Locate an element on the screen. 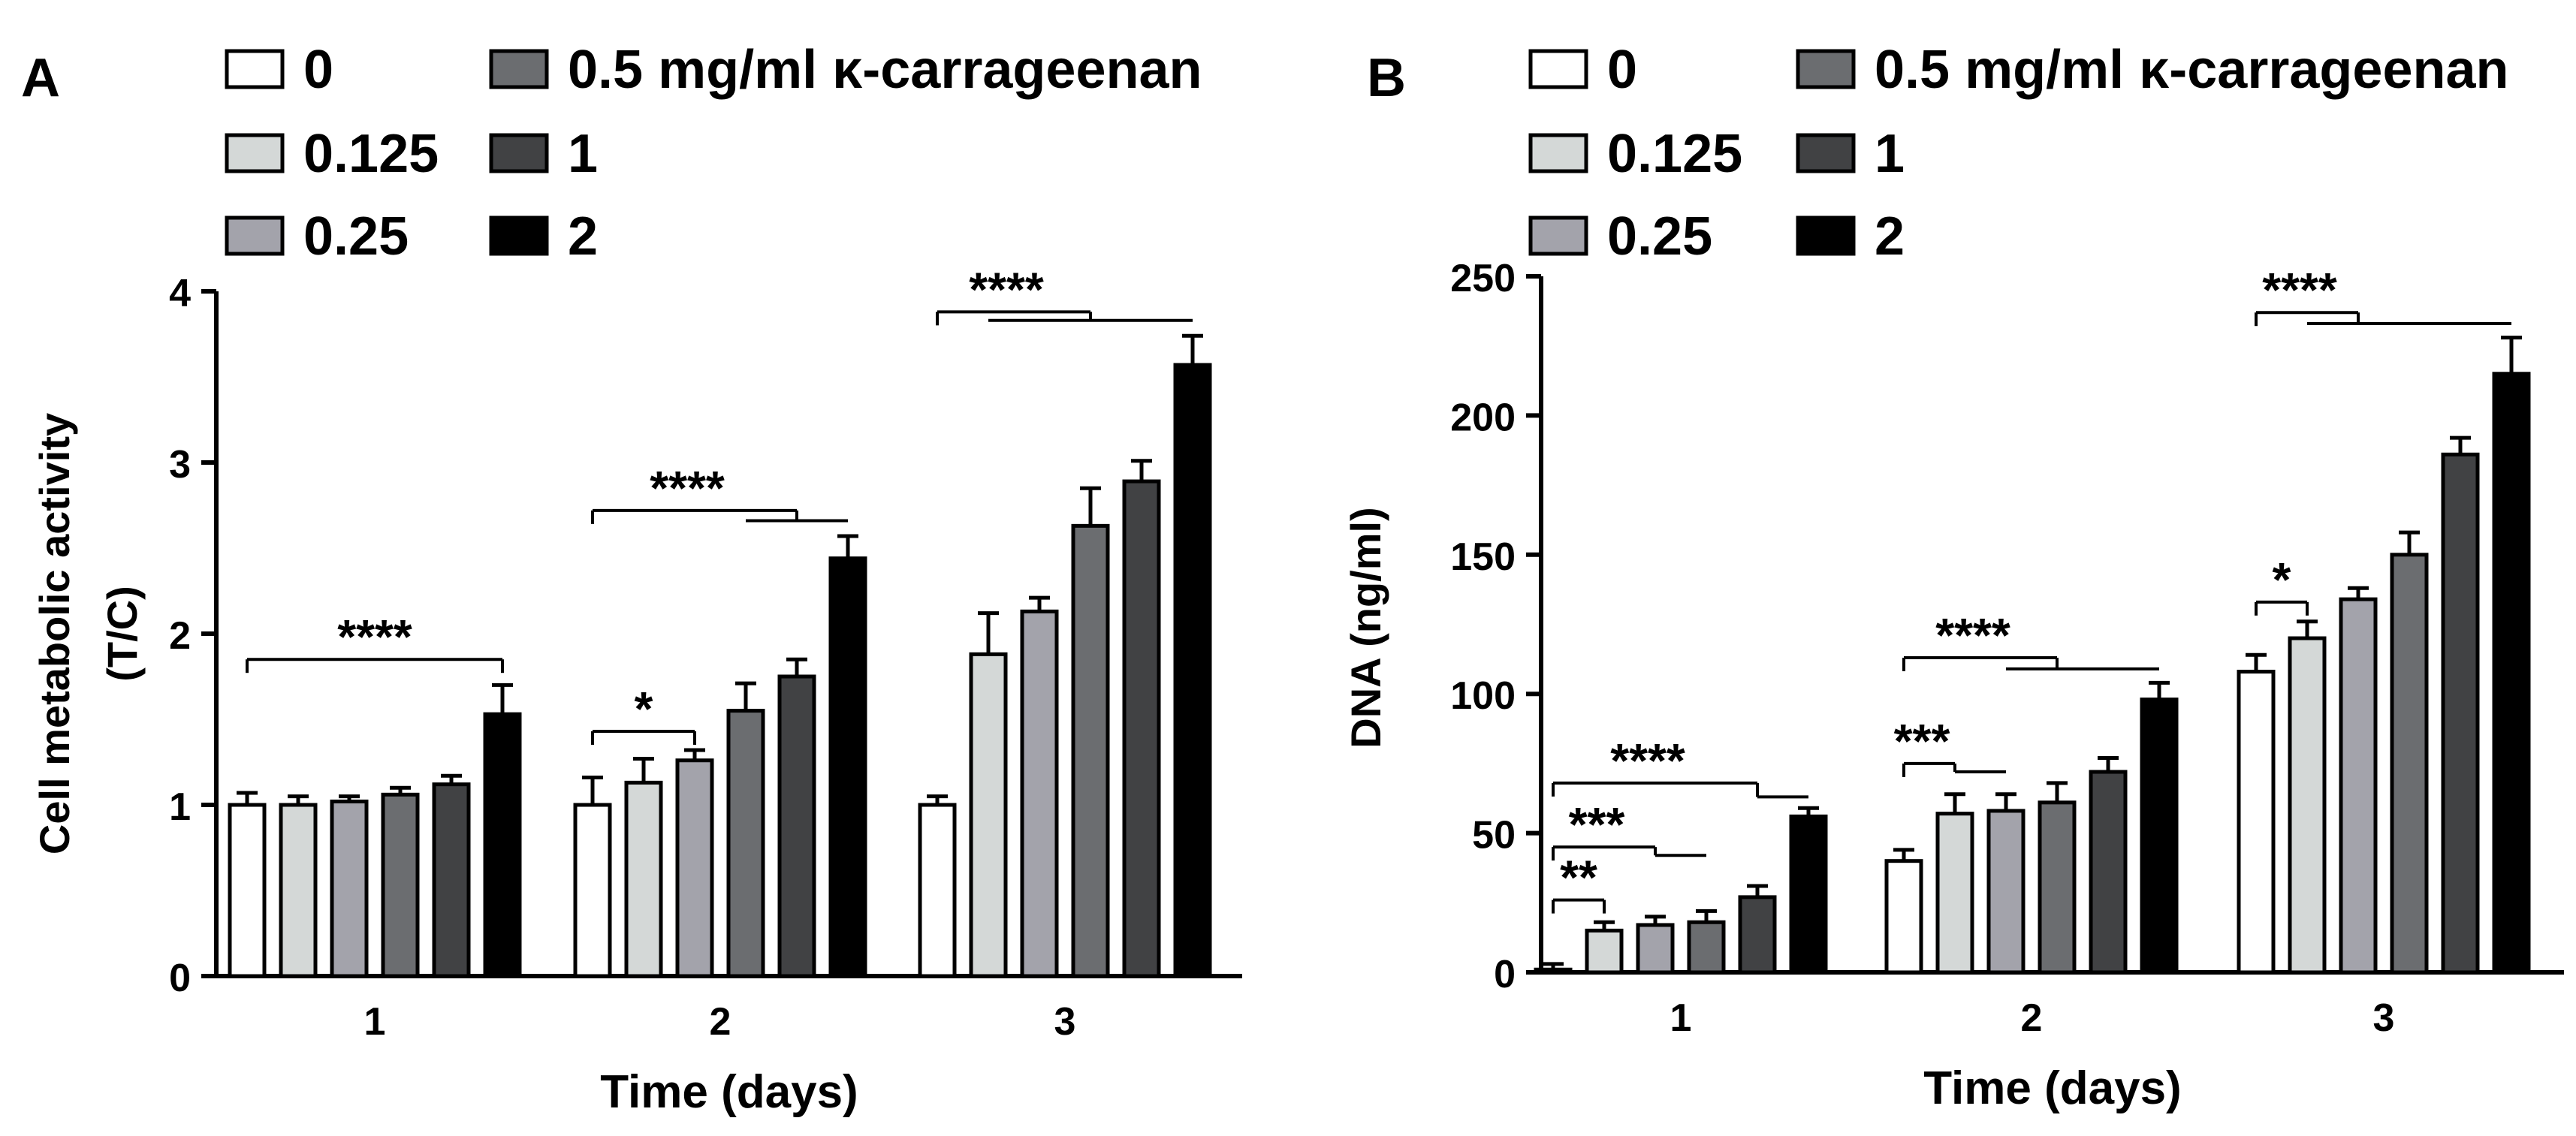  y-tick-label: 150 is located at coordinates (1483, 557).